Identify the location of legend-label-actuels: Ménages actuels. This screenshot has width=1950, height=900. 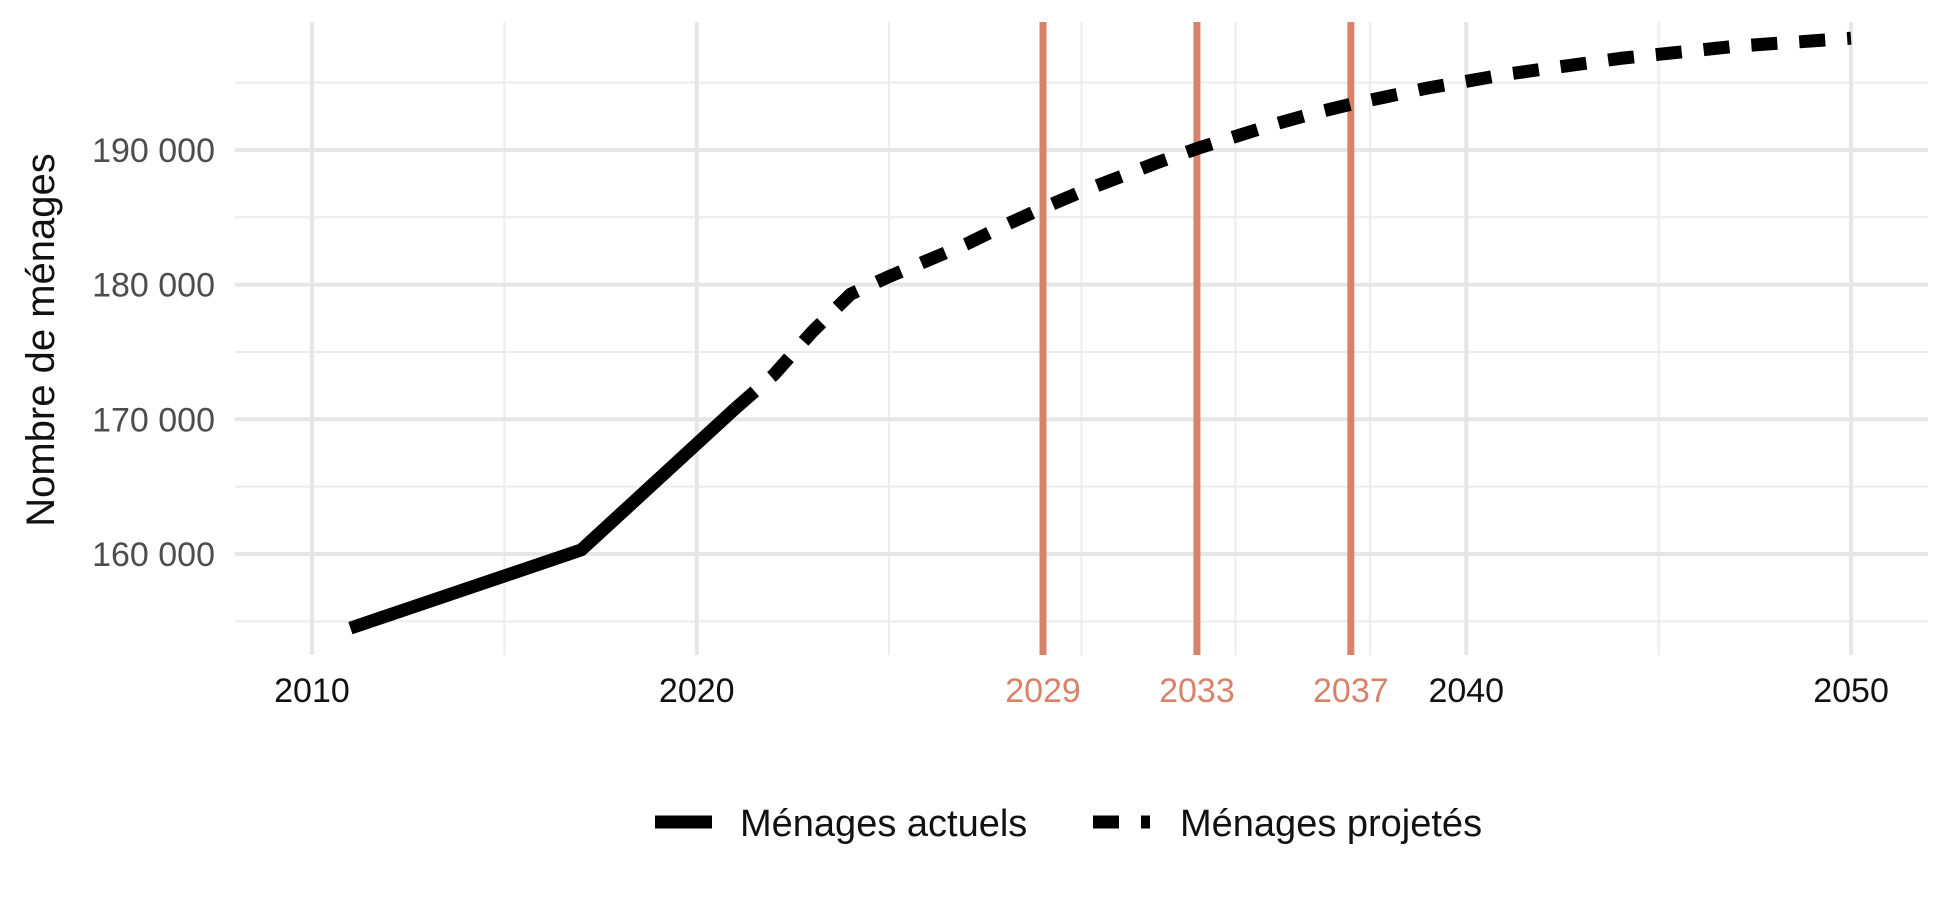
(883, 824).